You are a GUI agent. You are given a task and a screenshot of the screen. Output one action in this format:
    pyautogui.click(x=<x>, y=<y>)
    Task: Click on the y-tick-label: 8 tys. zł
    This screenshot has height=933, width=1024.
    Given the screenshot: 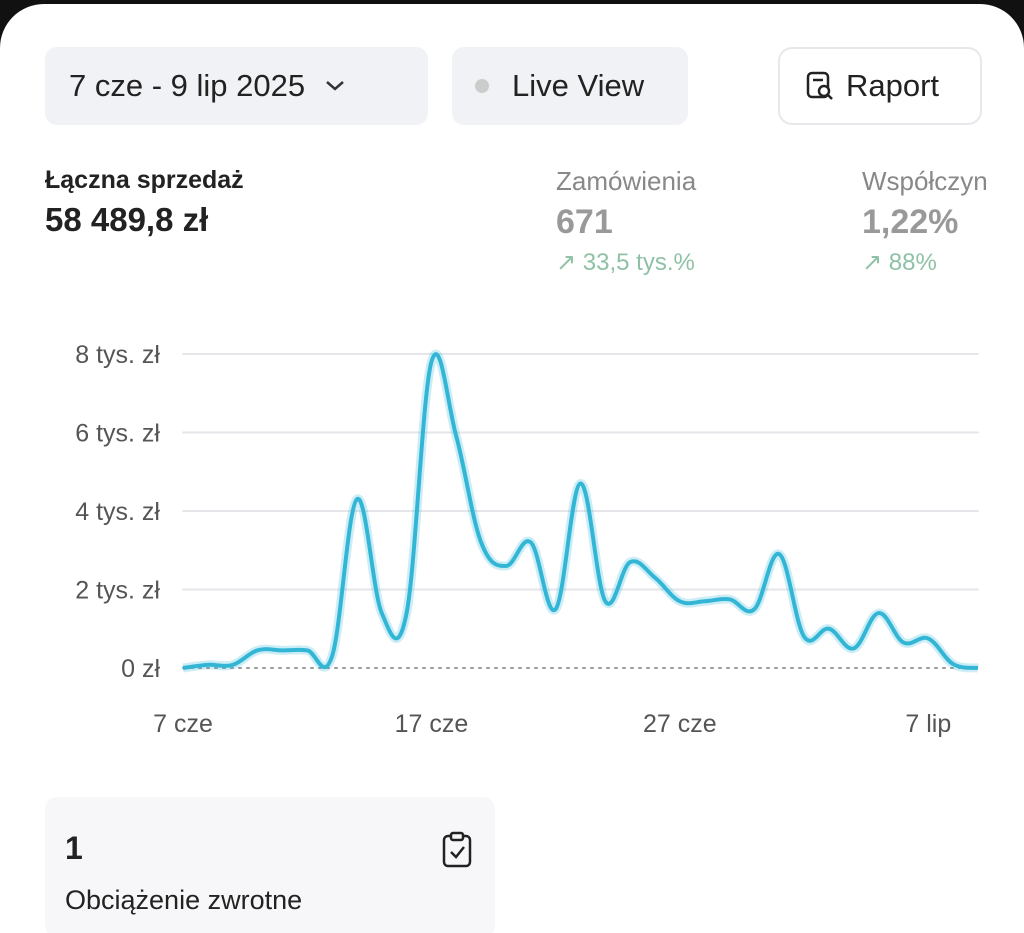 What is the action you would take?
    pyautogui.click(x=117, y=355)
    